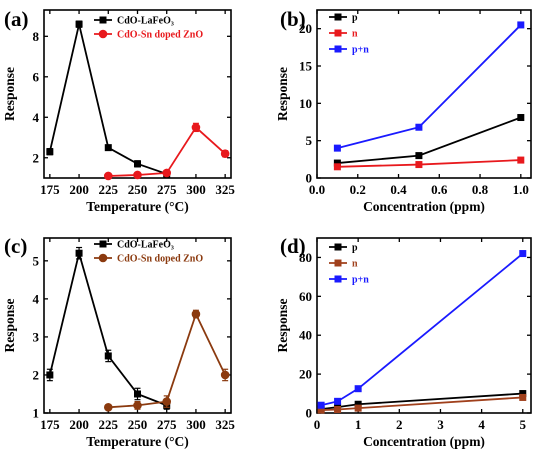 The height and width of the screenshot is (459, 550). Describe the element at coordinates (358, 189) in the screenshot. I see `x-tick-label: 0.2` at that location.